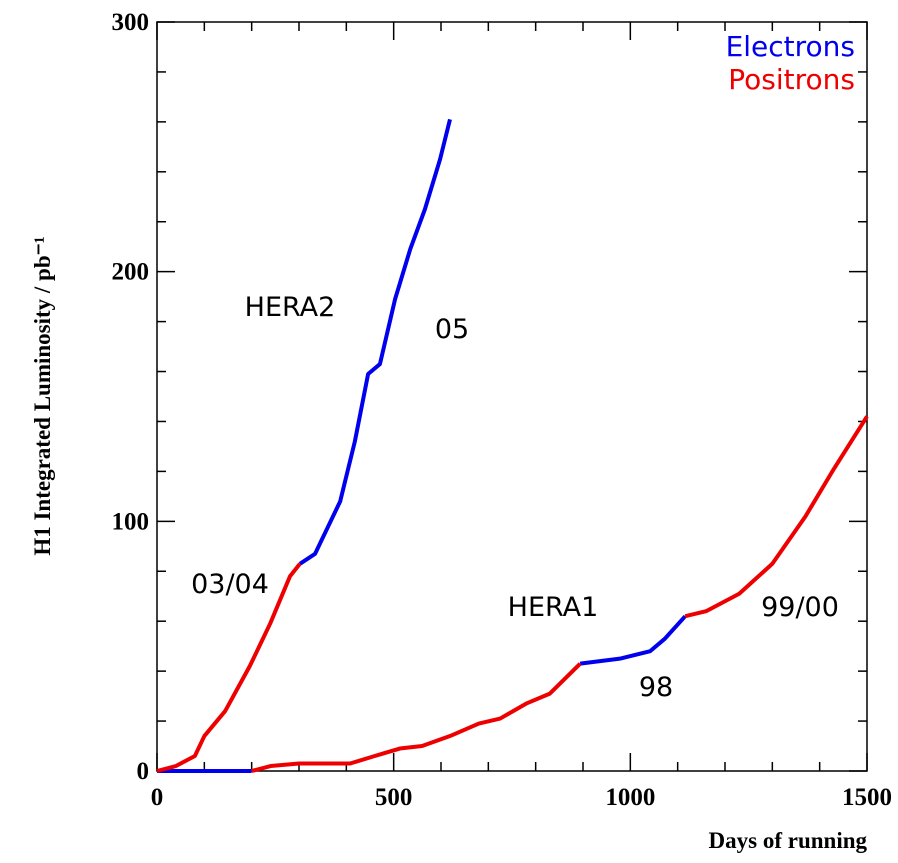 This screenshot has height=863, width=898. Describe the element at coordinates (790, 46) in the screenshot. I see `legend-entry: Electrons` at that location.